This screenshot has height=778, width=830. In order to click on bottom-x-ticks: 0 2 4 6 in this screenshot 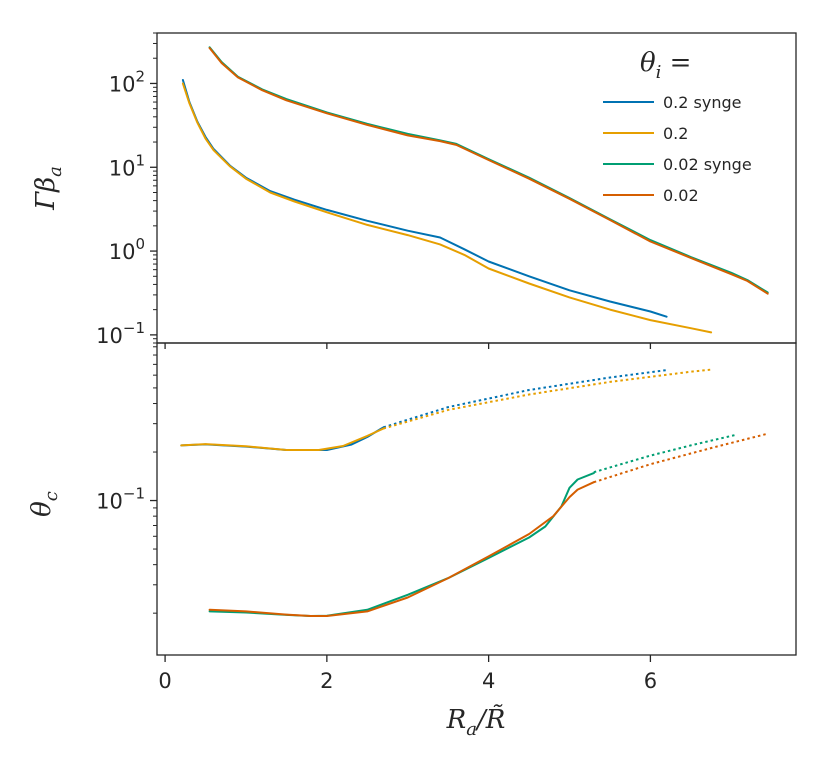, I will do `click(407, 674)`.